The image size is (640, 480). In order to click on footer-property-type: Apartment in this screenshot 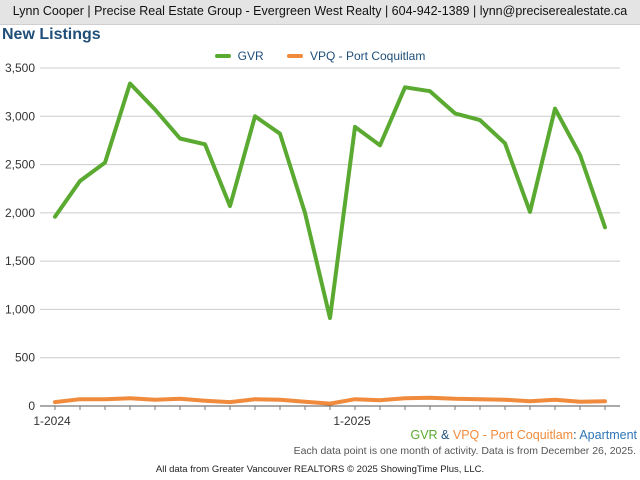, I will do `click(608, 435)`.